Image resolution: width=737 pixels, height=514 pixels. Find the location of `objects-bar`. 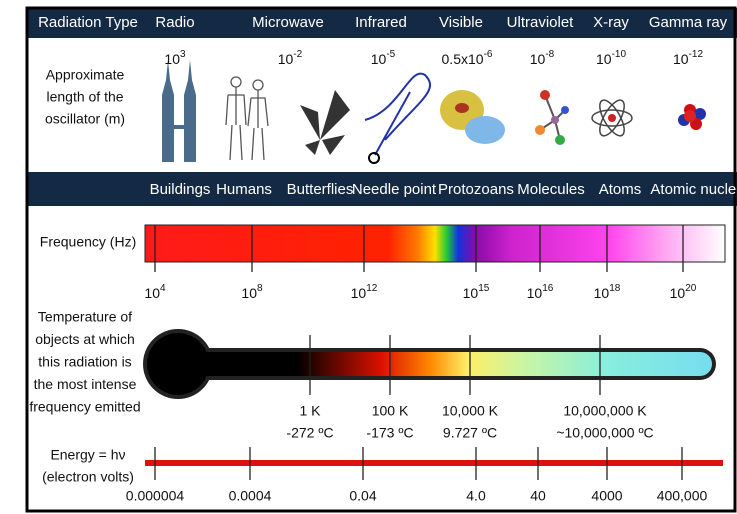

objects-bar is located at coordinates (382, 189).